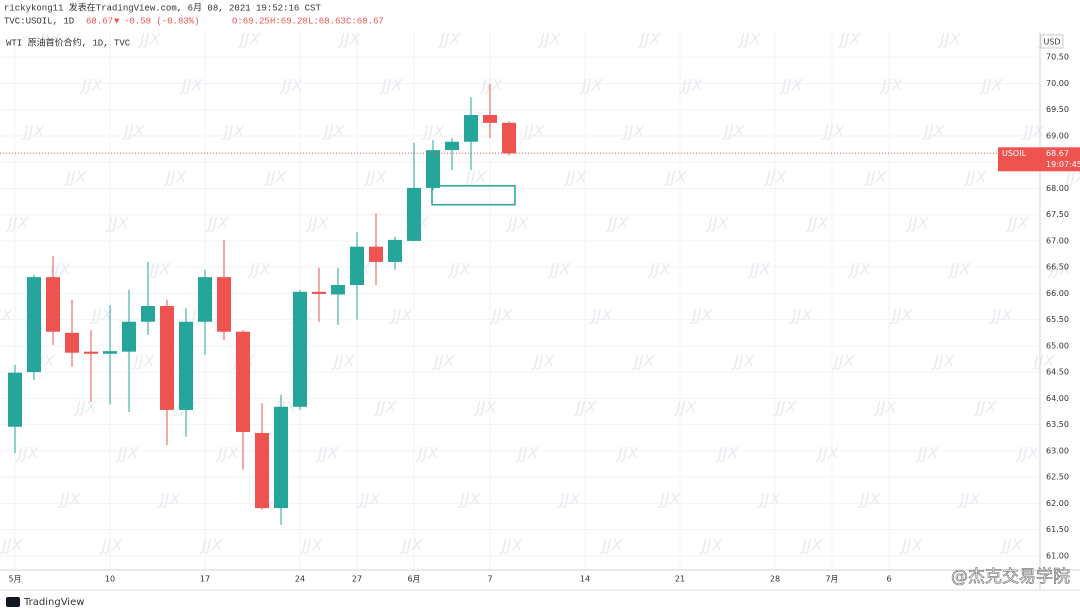  What do you see at coordinates (1014, 153) in the screenshot?
I see `price-symbol: USOIL` at bounding box center [1014, 153].